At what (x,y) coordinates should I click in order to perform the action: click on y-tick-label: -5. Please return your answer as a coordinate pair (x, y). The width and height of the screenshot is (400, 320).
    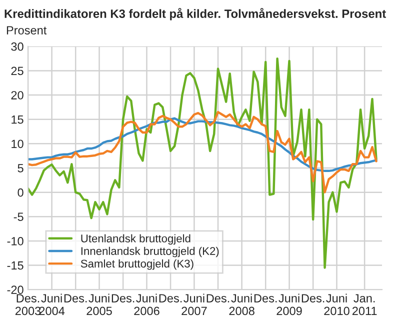
    Looking at the image, I should click on (19, 217).